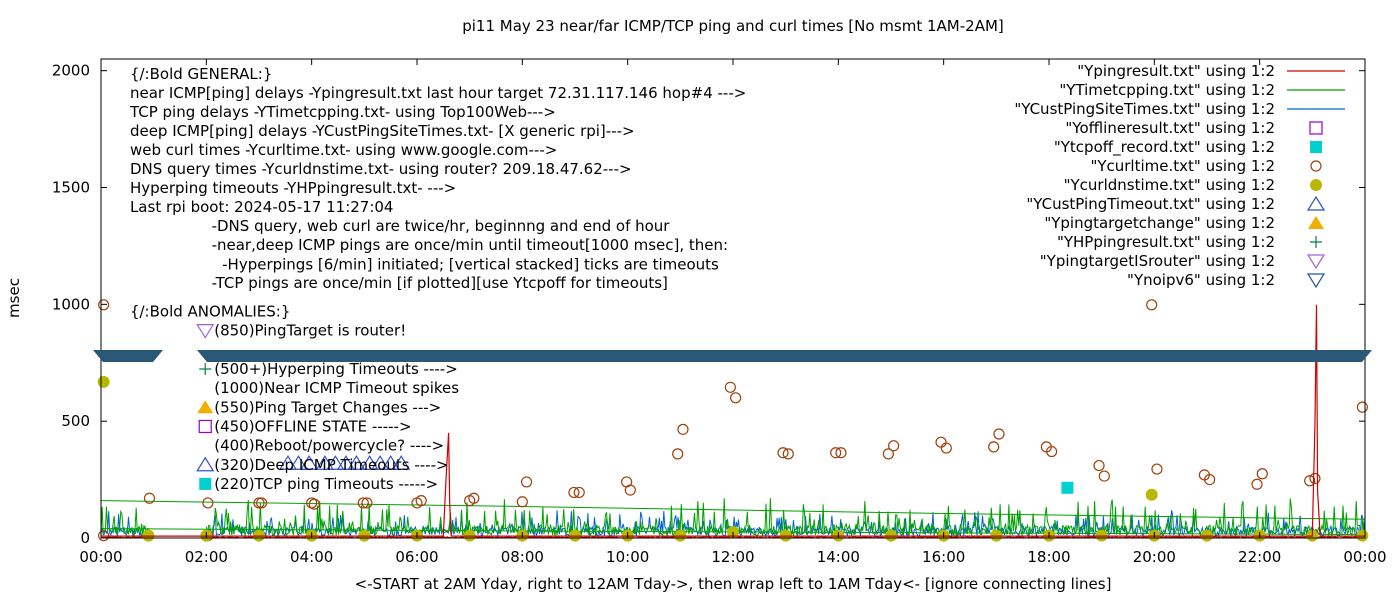 This screenshot has height=600, width=1400. I want to click on legend-label: "YCustPingTimeout.txt" using 1:2, so click(1150, 204).